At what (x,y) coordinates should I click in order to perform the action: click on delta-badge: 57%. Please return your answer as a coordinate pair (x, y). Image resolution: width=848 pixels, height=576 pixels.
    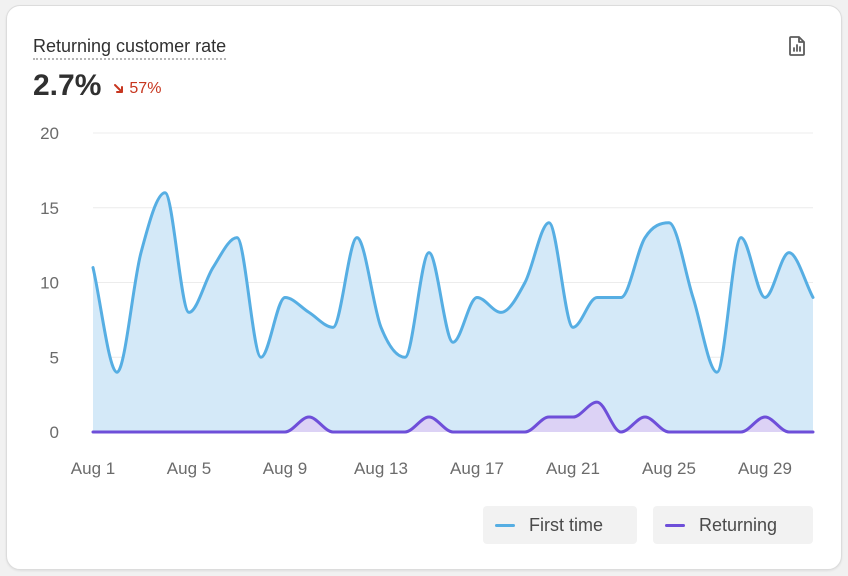
    Looking at the image, I should click on (137, 89).